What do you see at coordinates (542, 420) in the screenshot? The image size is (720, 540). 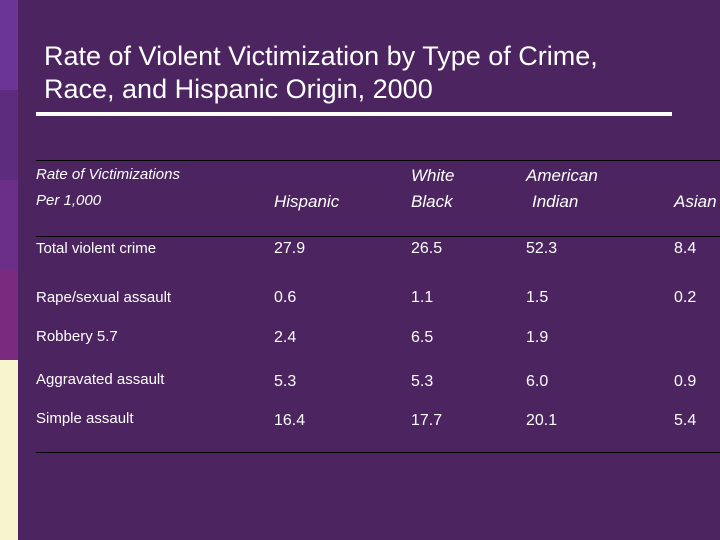 I see `cell-american-indian: 20.1` at bounding box center [542, 420].